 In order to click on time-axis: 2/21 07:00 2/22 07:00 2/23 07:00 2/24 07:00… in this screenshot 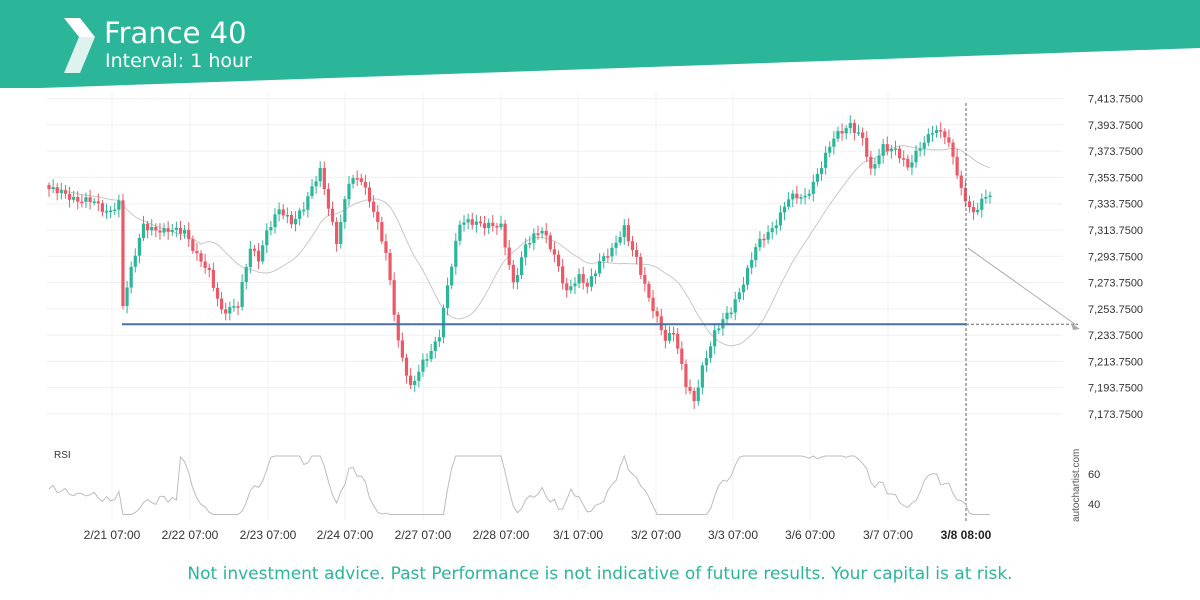, I will do `click(538, 535)`.